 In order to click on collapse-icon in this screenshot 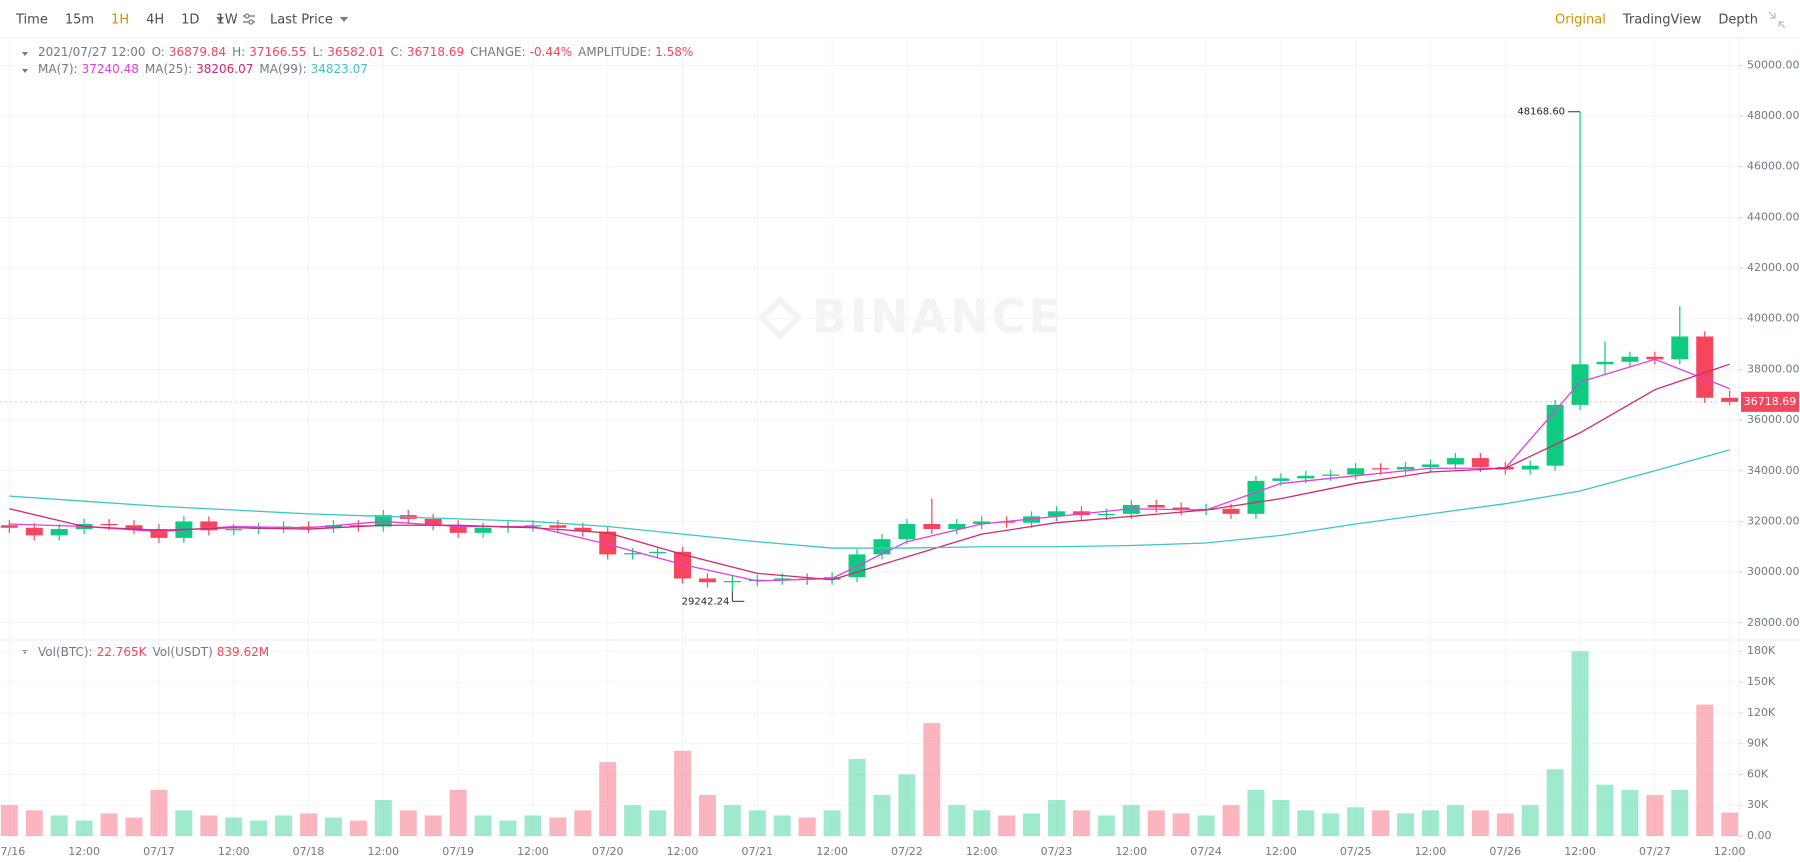, I will do `click(1777, 20)`.